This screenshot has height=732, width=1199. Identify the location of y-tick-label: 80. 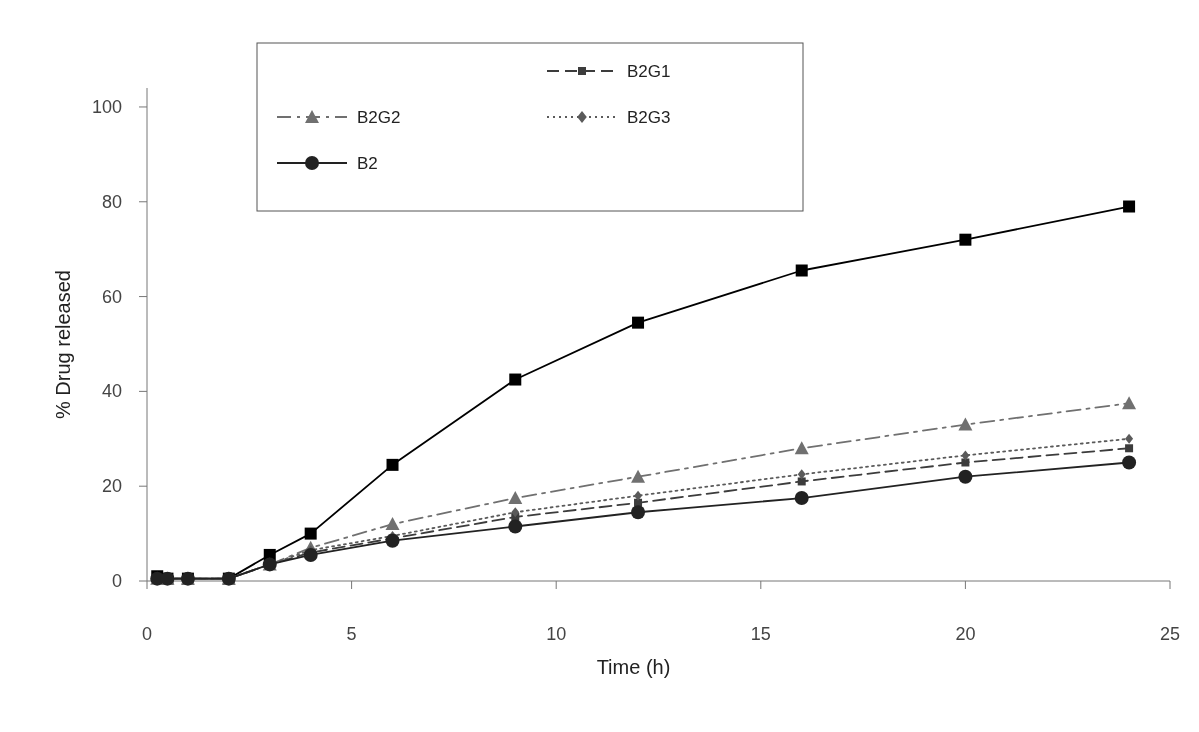
(111, 201).